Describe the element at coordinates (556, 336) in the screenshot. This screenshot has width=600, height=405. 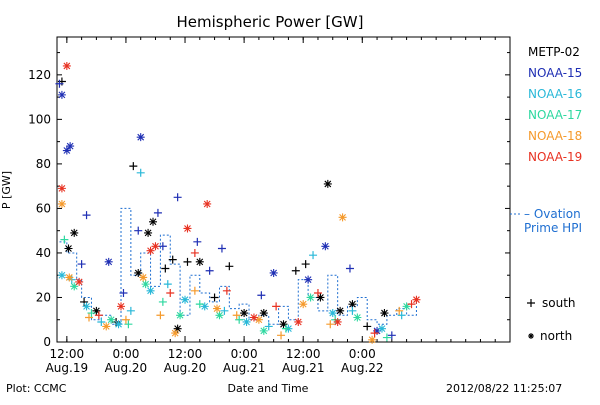
I see `north-marker-label: north` at that location.